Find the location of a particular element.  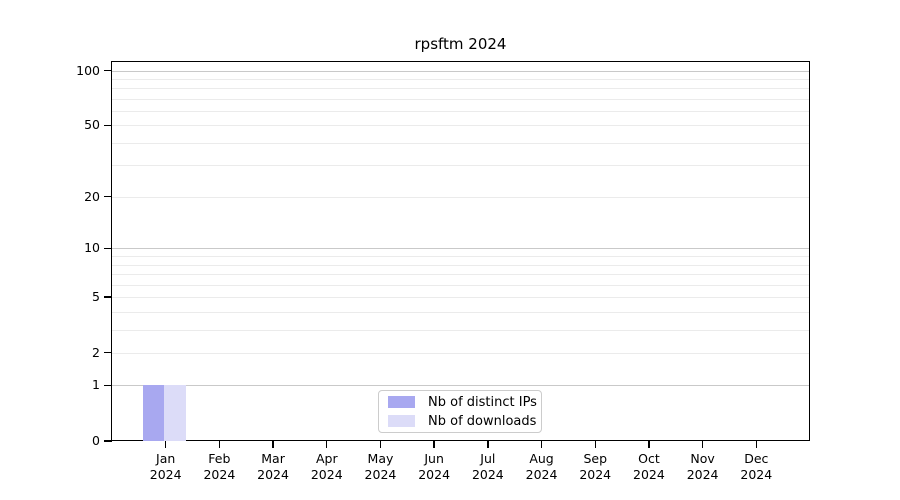

legend-item: Nb of downloads is located at coordinates (464, 421).